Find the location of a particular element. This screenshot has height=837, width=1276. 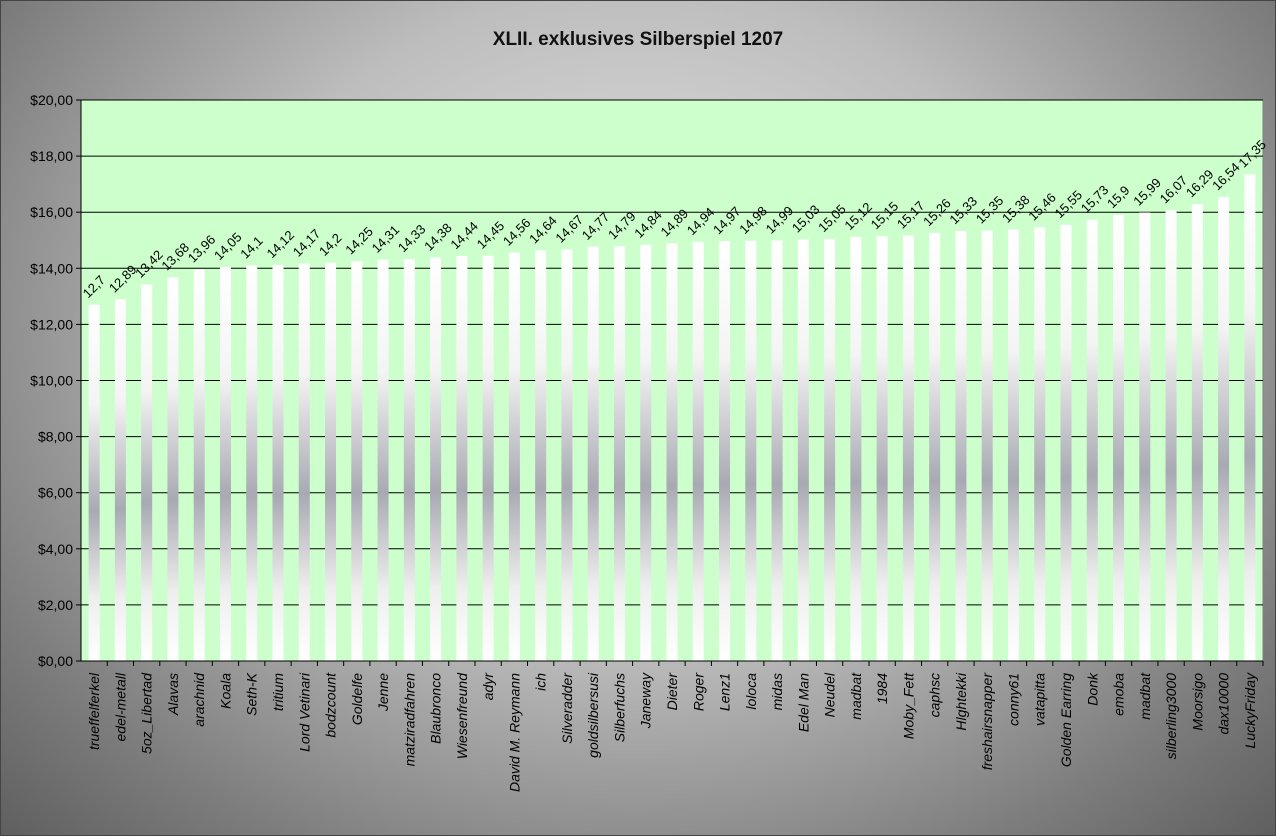

category-label: midas is located at coordinates (777, 691).